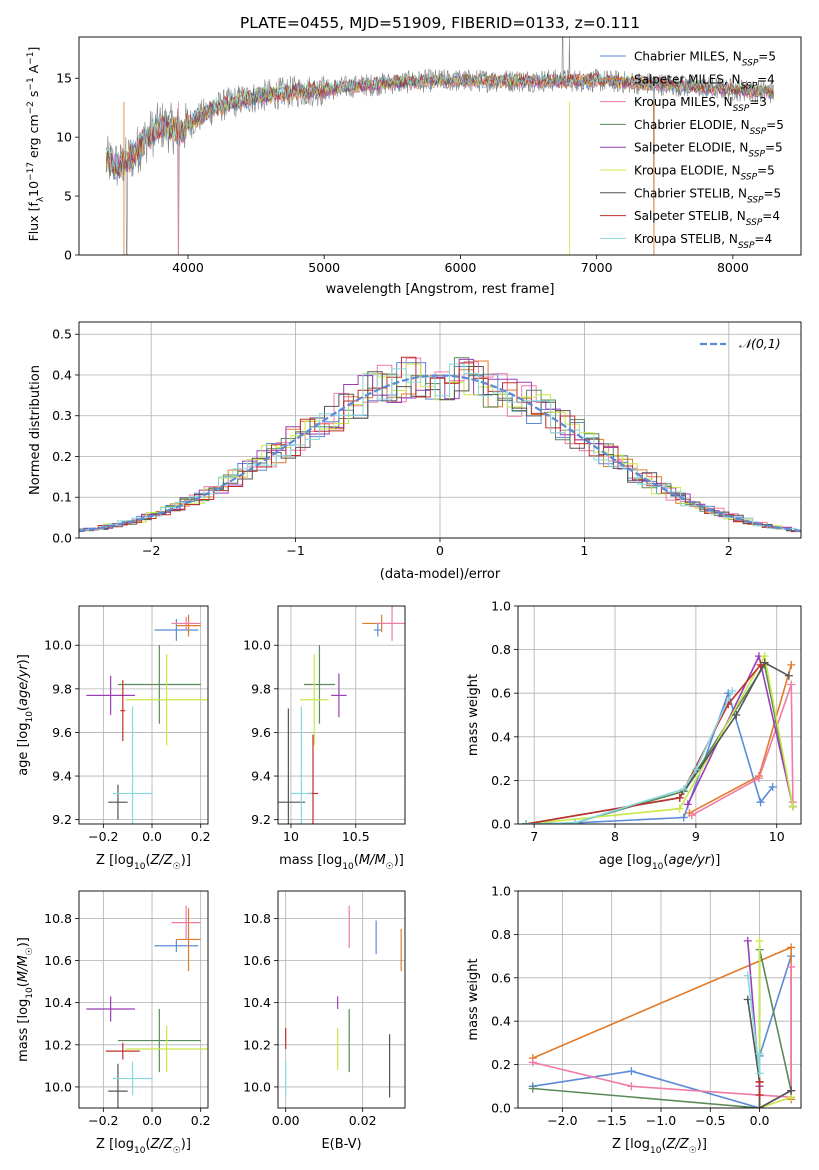 The width and height of the screenshot is (819, 1170). Describe the element at coordinates (25, 999) in the screenshot. I see `y-axis-label: mass [log10(M/M☉)]` at that location.